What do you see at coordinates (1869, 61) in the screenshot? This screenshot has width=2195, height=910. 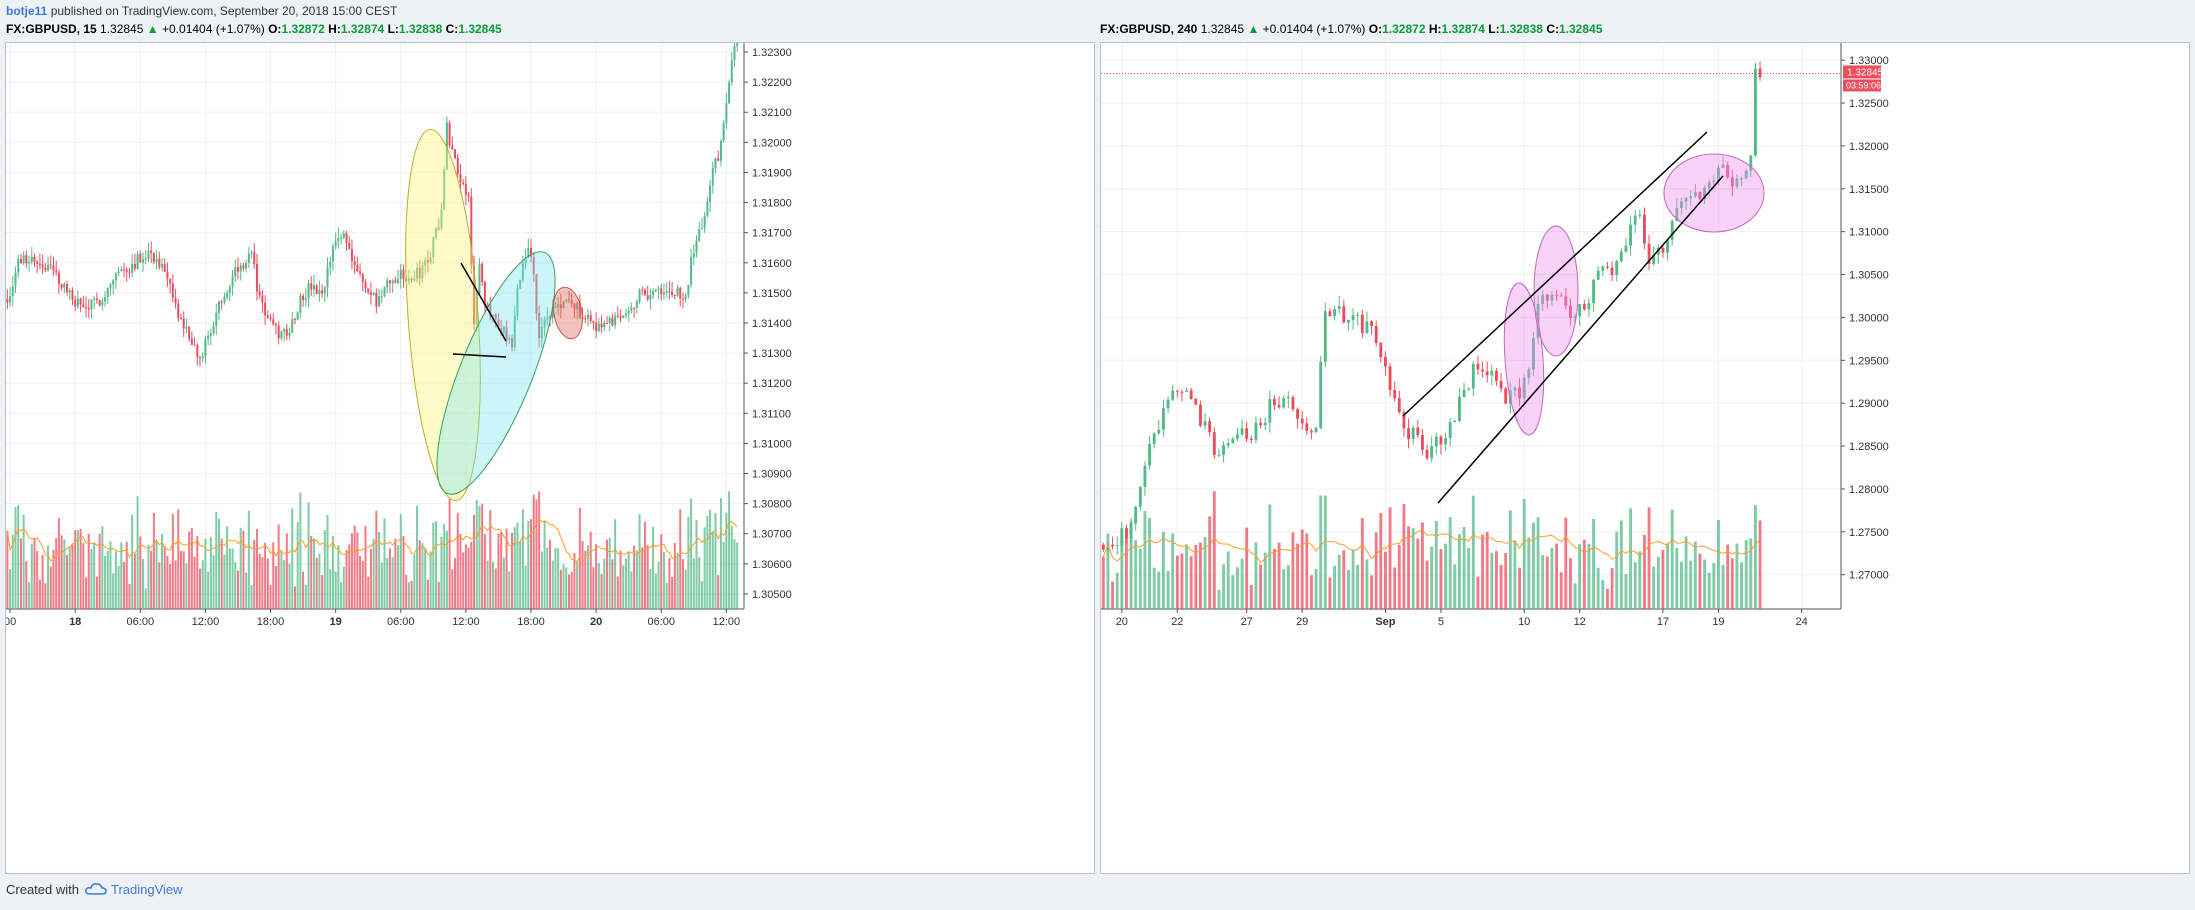 I see `right-y-tick-label: 1.33000` at bounding box center [1869, 61].